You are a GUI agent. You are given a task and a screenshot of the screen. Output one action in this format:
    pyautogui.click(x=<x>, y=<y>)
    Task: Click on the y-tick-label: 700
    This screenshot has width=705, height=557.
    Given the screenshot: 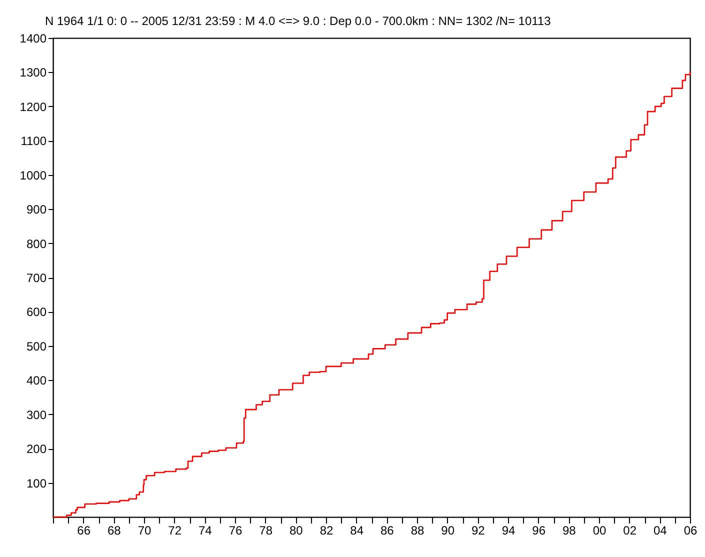 What is the action you would take?
    pyautogui.click(x=36, y=278)
    